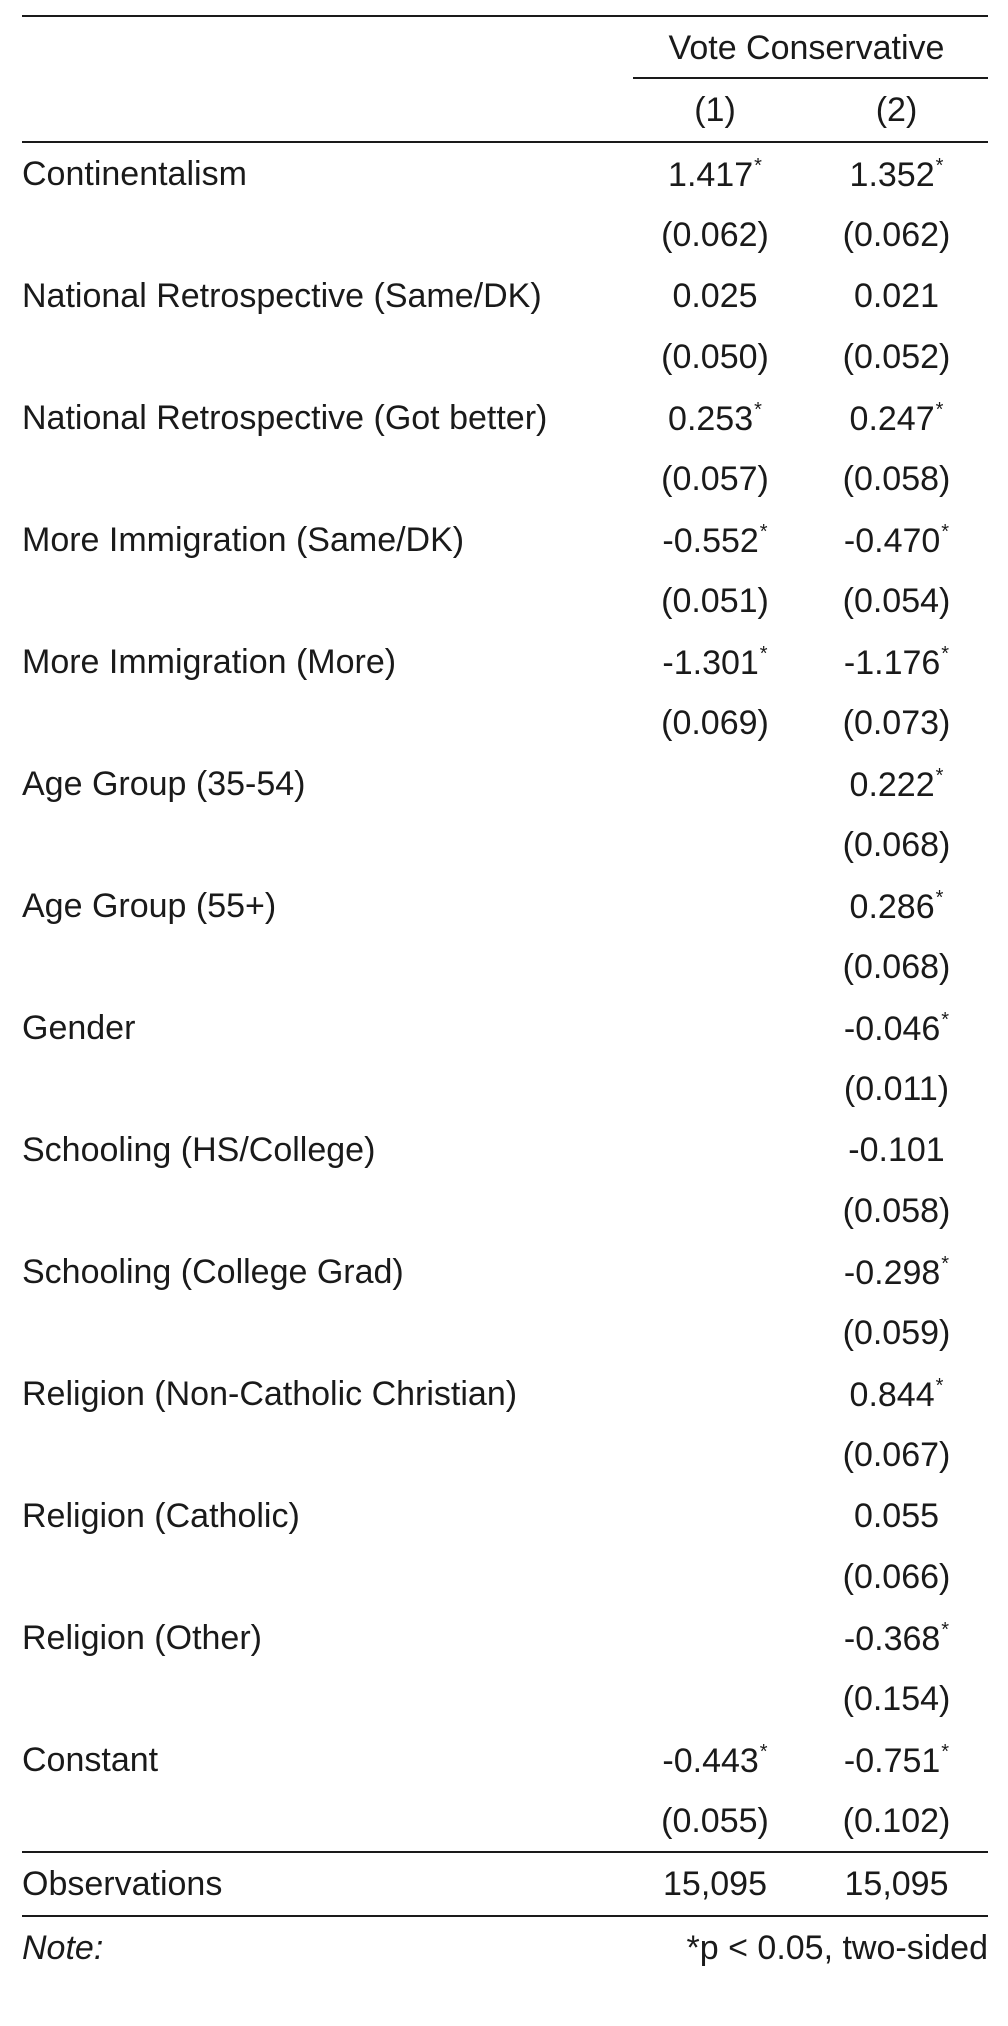  Describe the element at coordinates (79, 1027) in the screenshot. I see `variable-label: Gender` at that location.